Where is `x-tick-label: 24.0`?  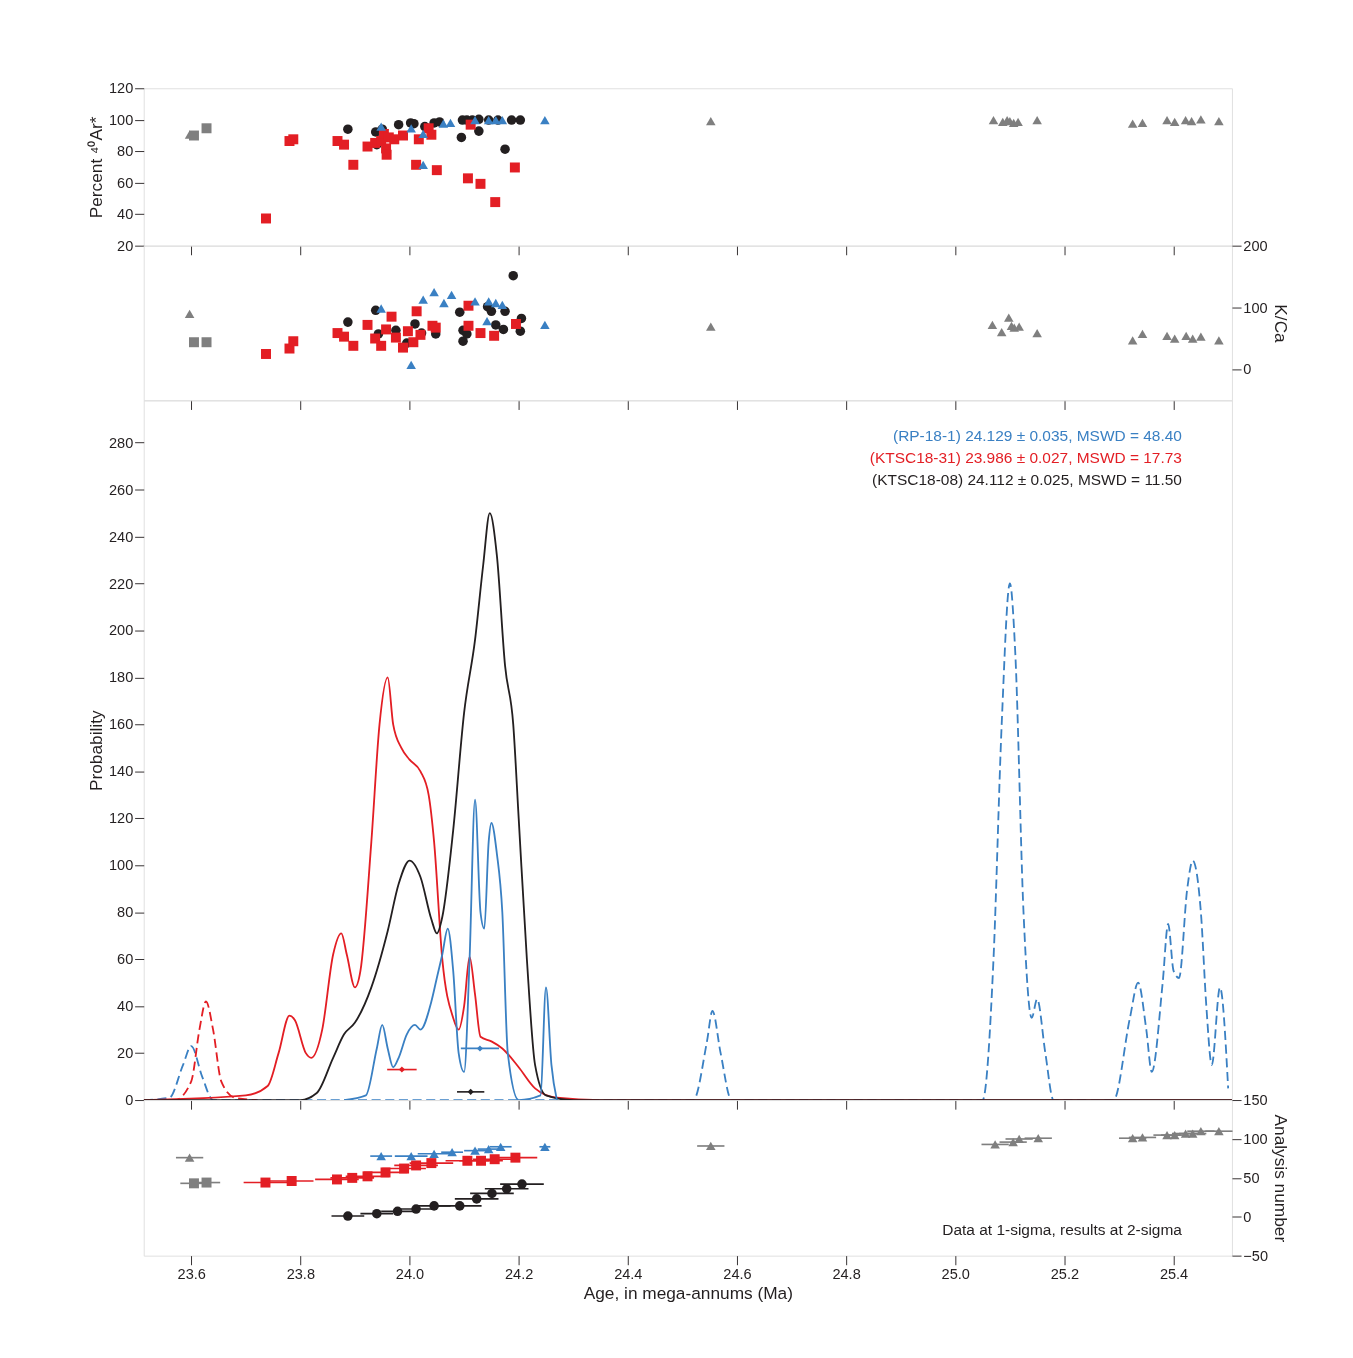
x-tick-label: 24.0 is located at coordinates (410, 1273).